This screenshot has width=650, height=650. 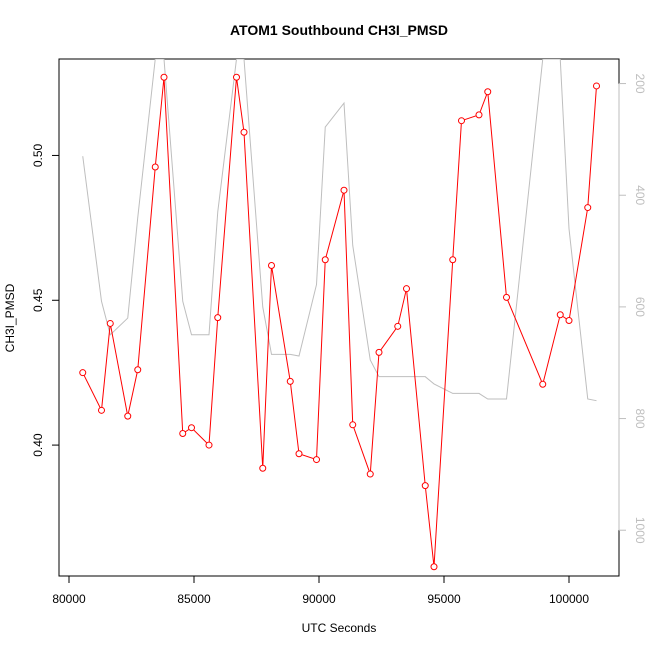 I want to click on y-axis: 0.40 0.45 0.50, so click(x=45, y=300).